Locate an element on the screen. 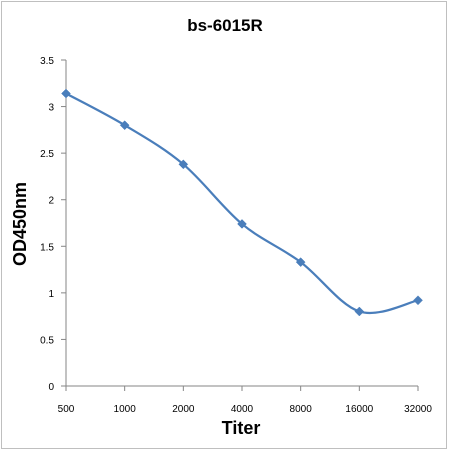 The height and width of the screenshot is (452, 450). y-tick-labels: 0 0.5 1 1.5 2 2.5 3 3.5 is located at coordinates (47, 224).